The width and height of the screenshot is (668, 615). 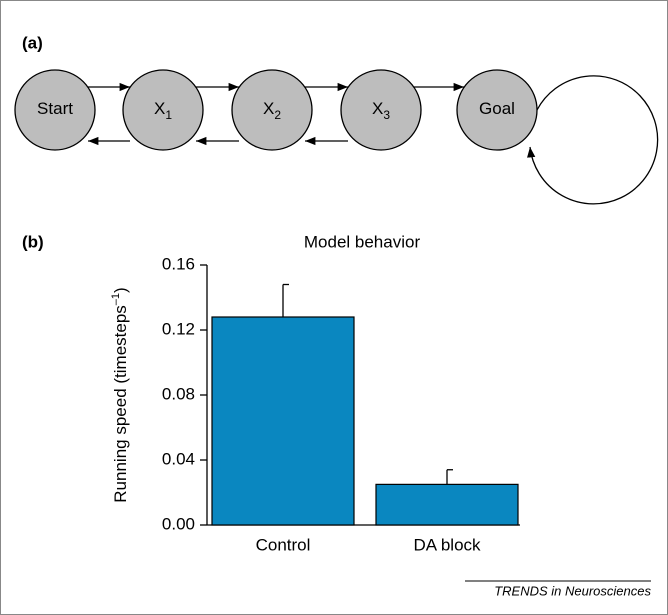 I want to click on state-label: Goal, so click(x=497, y=108).